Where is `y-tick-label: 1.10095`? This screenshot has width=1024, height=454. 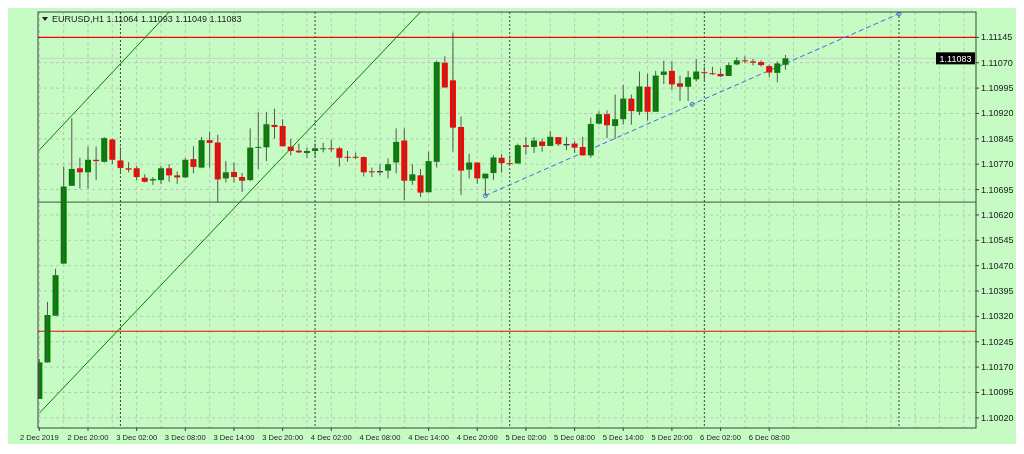
y-tick-label: 1.10095 is located at coordinates (997, 392).